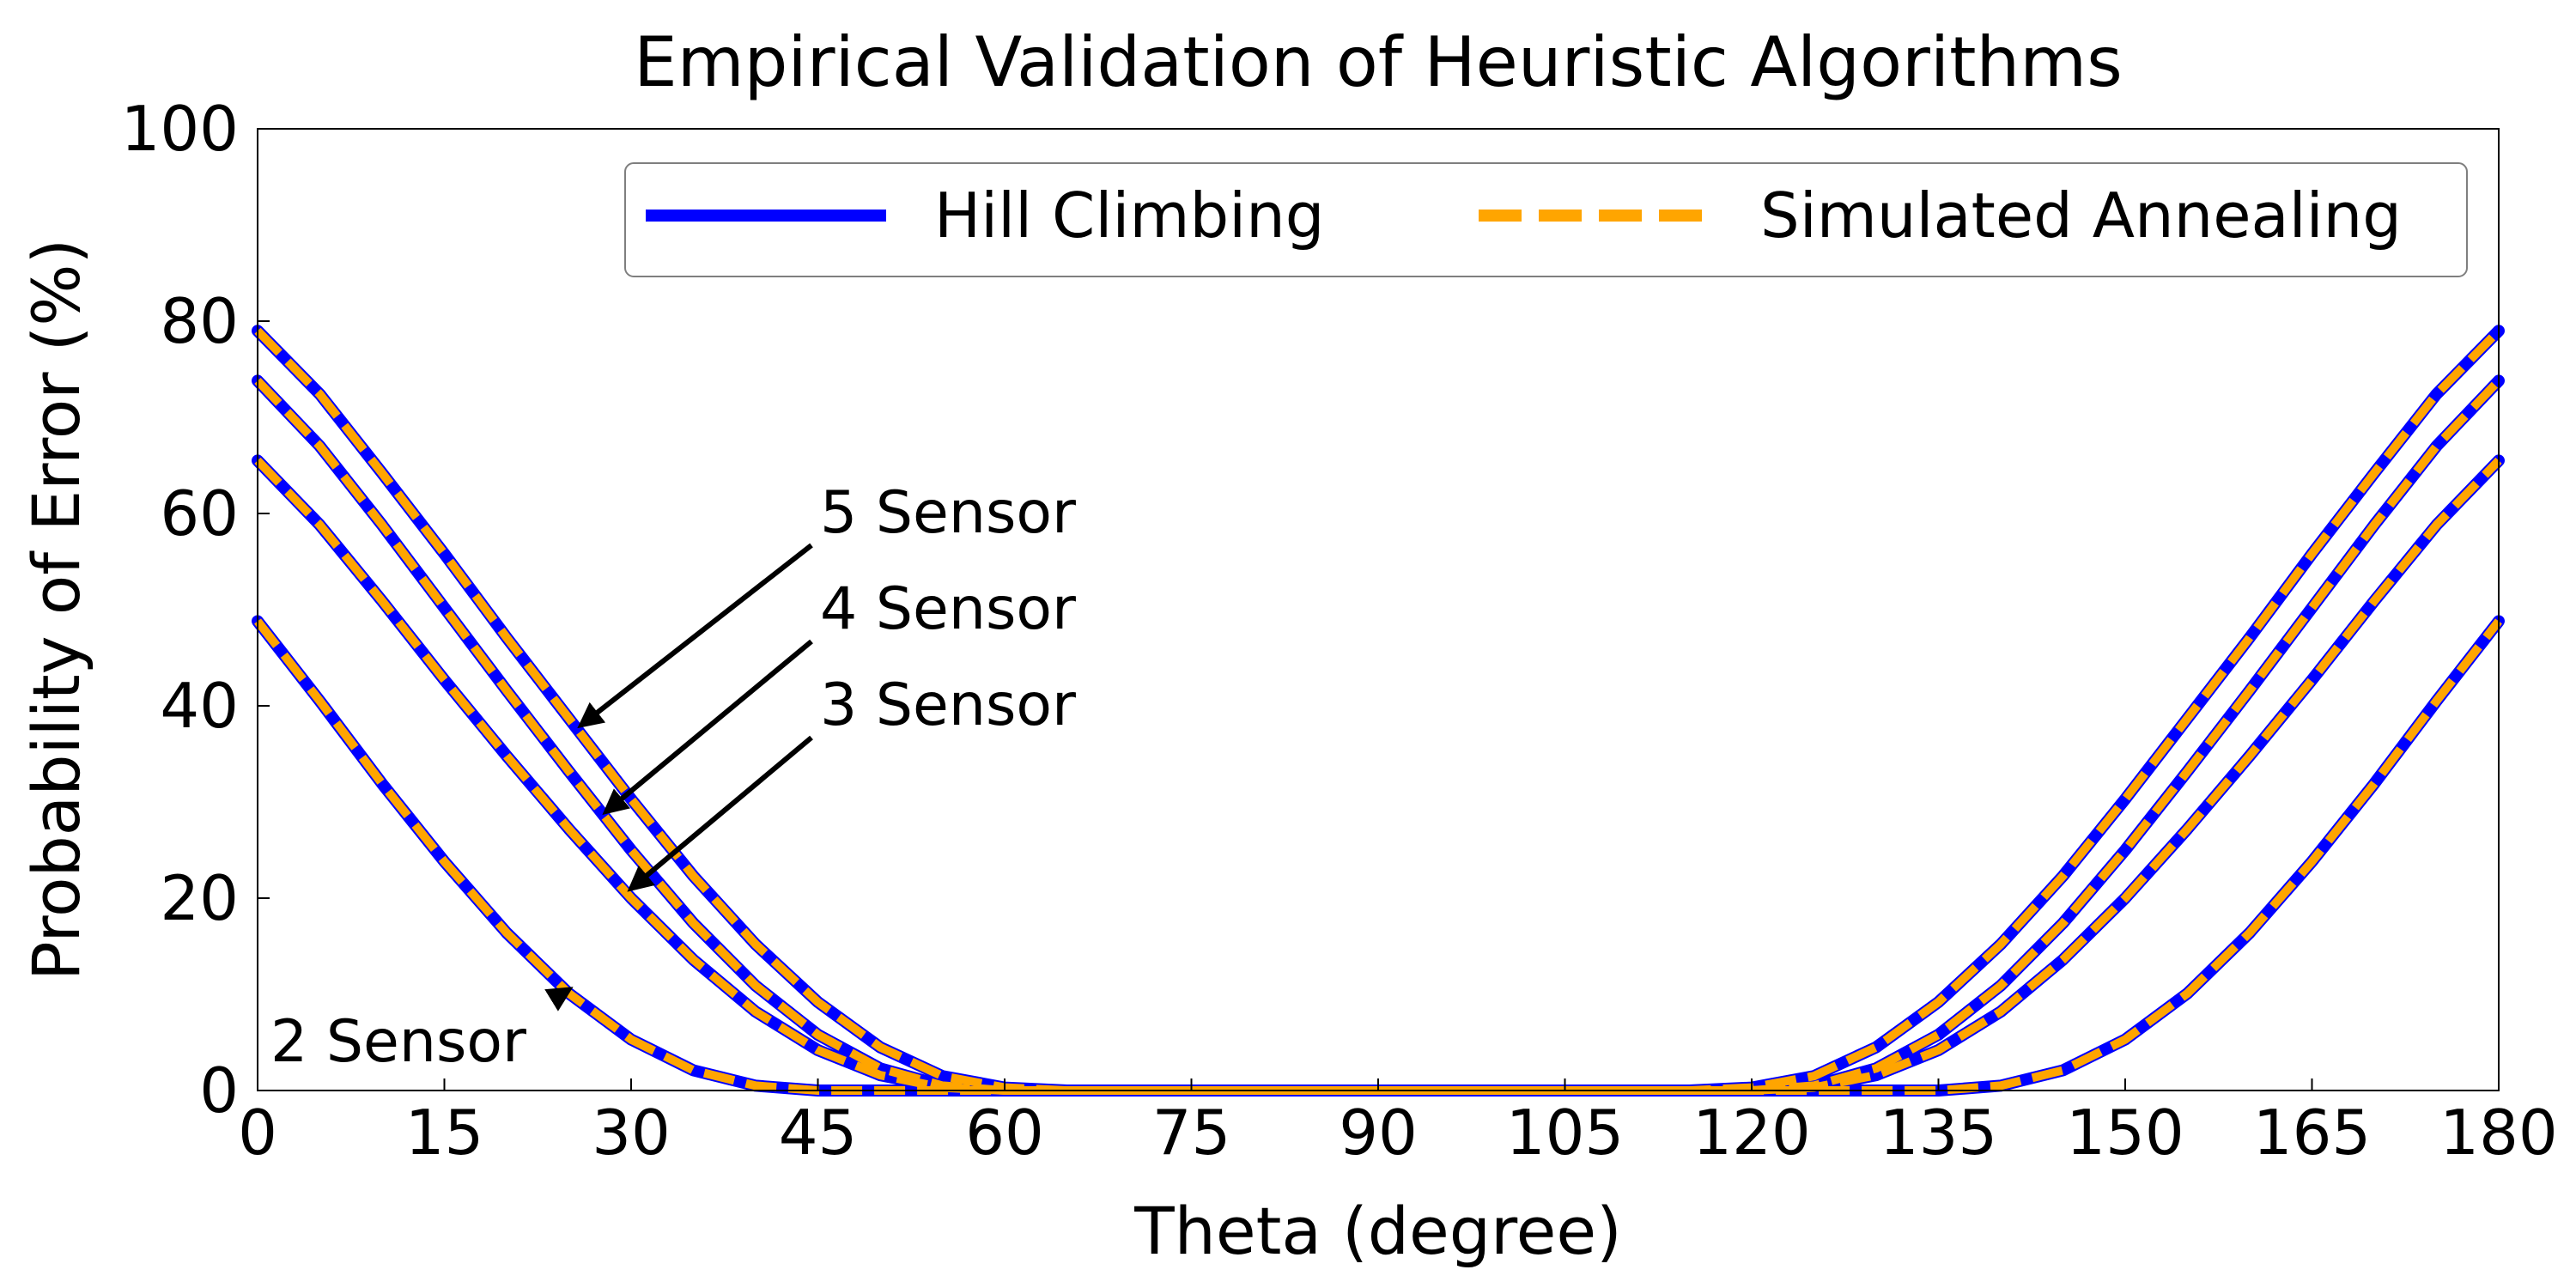 Image resolution: width=2576 pixels, height=1288 pixels. Describe the element at coordinates (398, 1042) in the screenshot. I see `annotation-label-2-sensor: 2 Sensor` at that location.